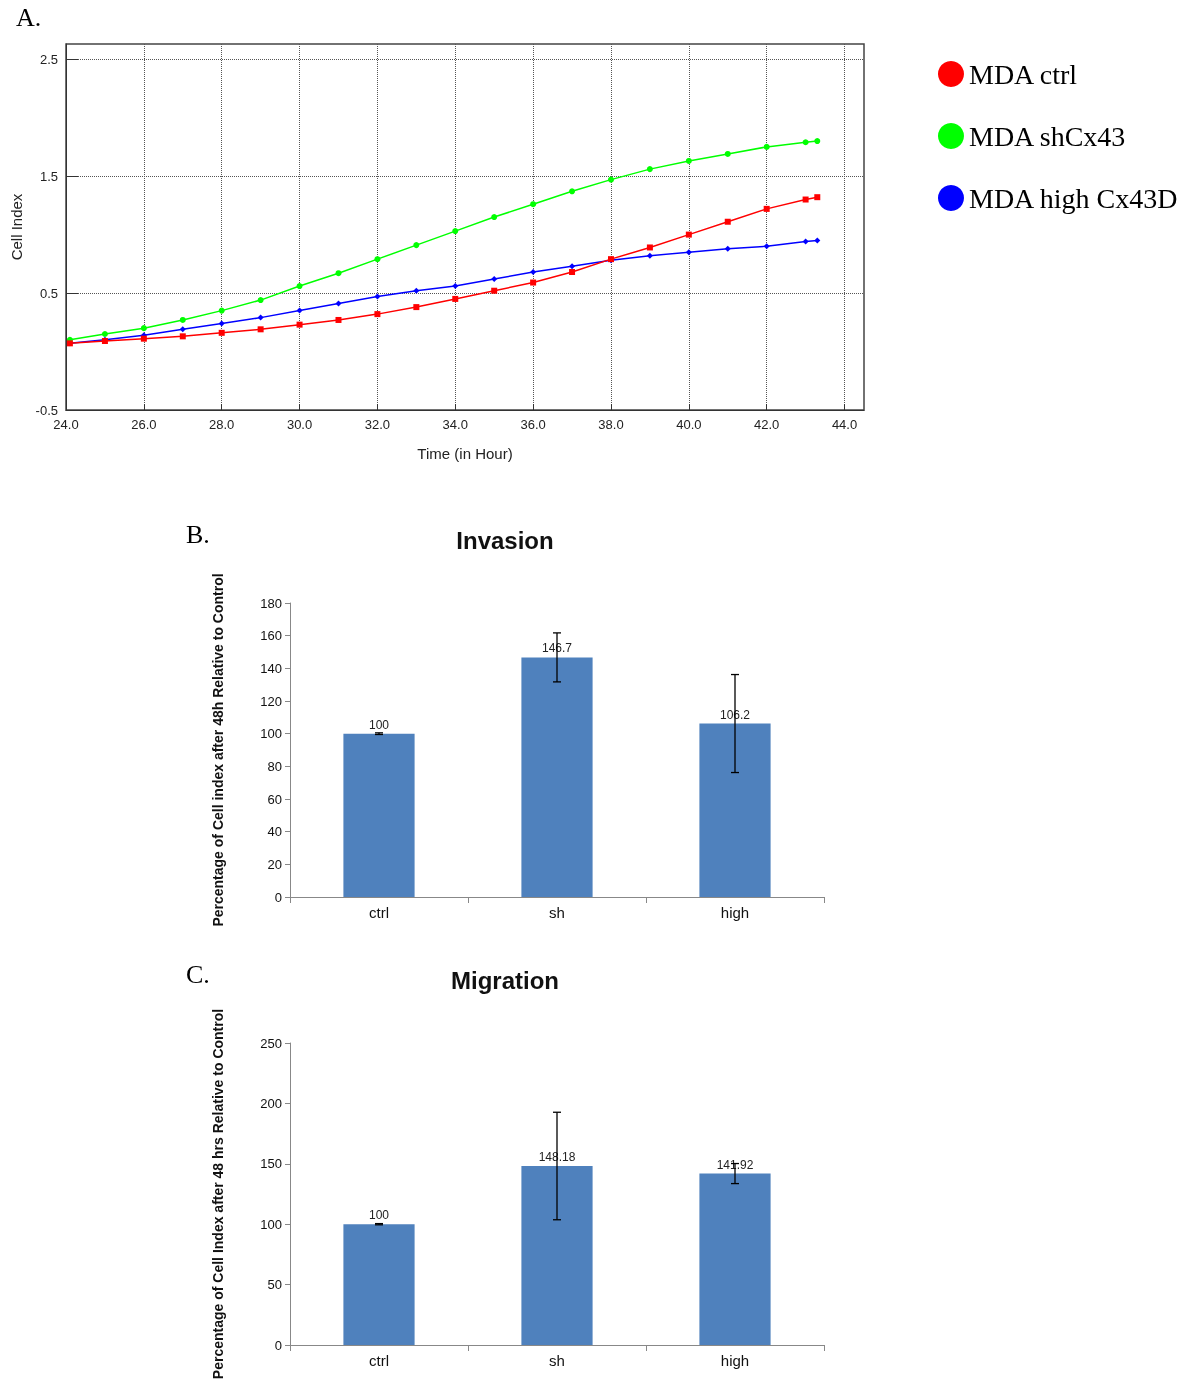  Describe the element at coordinates (271, 668) in the screenshot. I see `y-tick-label: 140` at that location.